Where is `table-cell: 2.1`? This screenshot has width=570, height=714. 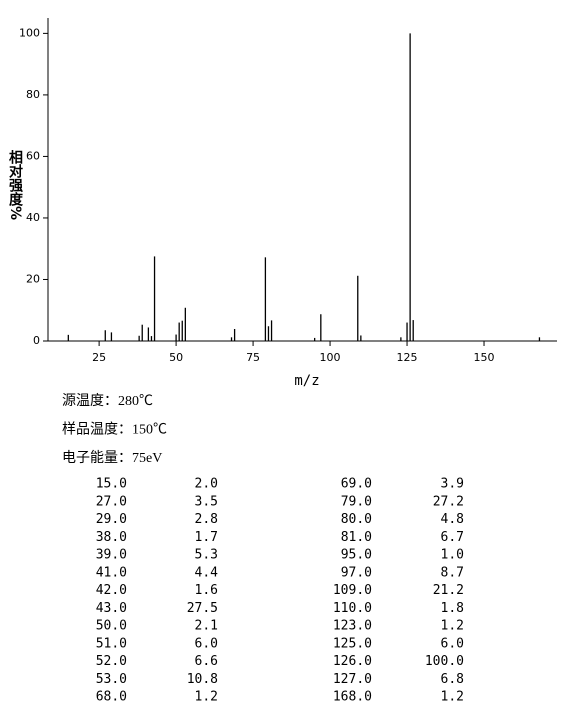
table-cell: 2.1 is located at coordinates (206, 626).